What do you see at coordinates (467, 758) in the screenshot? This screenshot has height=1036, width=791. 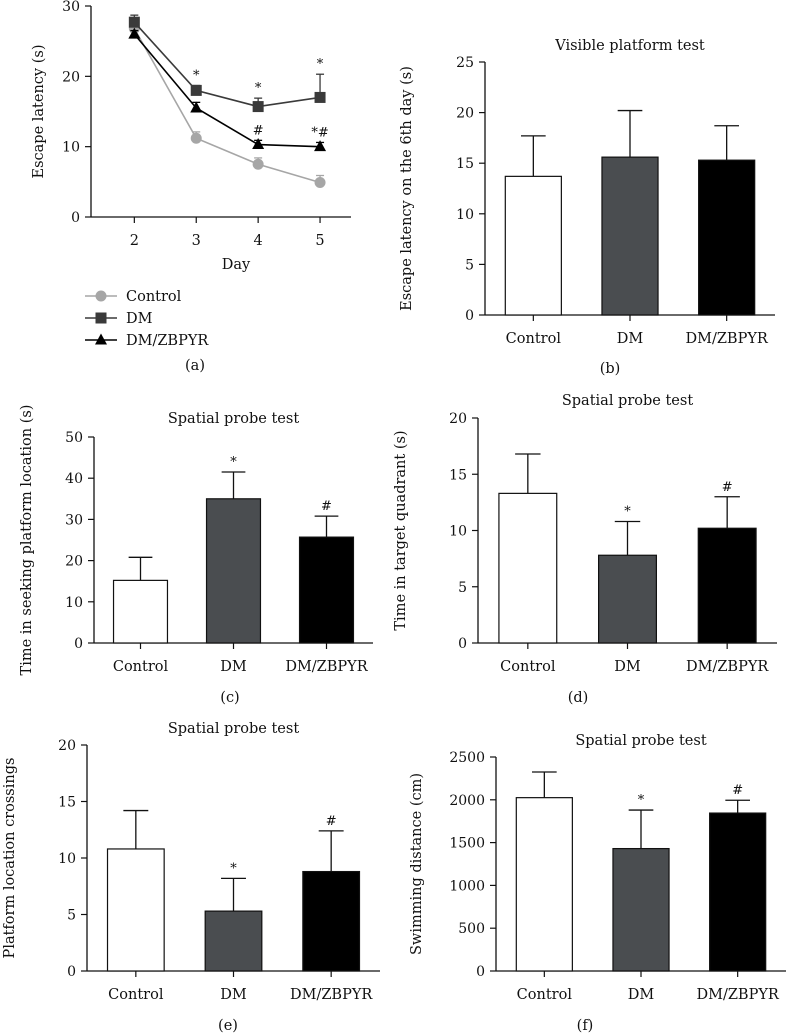 I see `y-tick-label: 2500` at bounding box center [467, 758].